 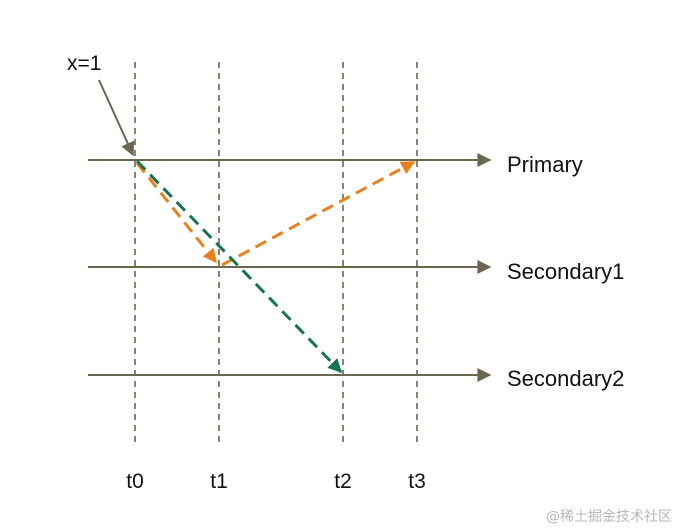 What do you see at coordinates (545, 164) in the screenshot?
I see `node-label-primary: Primary` at bounding box center [545, 164].